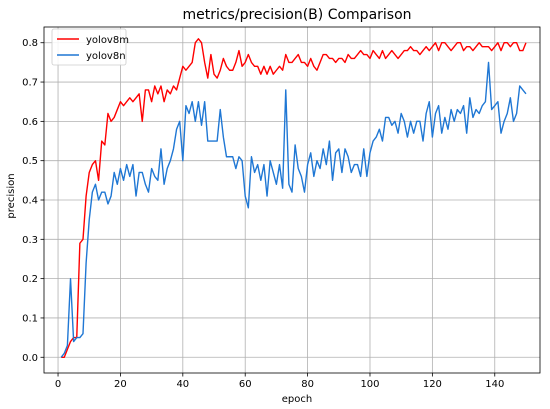 This screenshot has height=409, width=550. What do you see at coordinates (30, 318) in the screenshot?
I see `y-tick-label: 0.1` at bounding box center [30, 318].